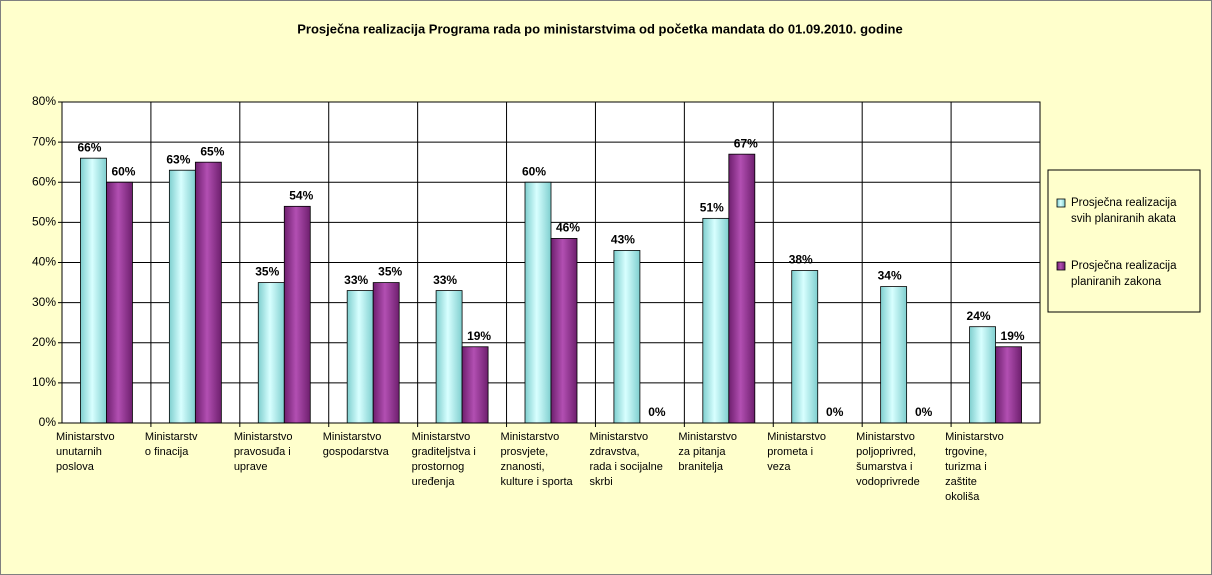  What do you see at coordinates (712, 208) in the screenshot?
I see `data-label: 51%` at bounding box center [712, 208].